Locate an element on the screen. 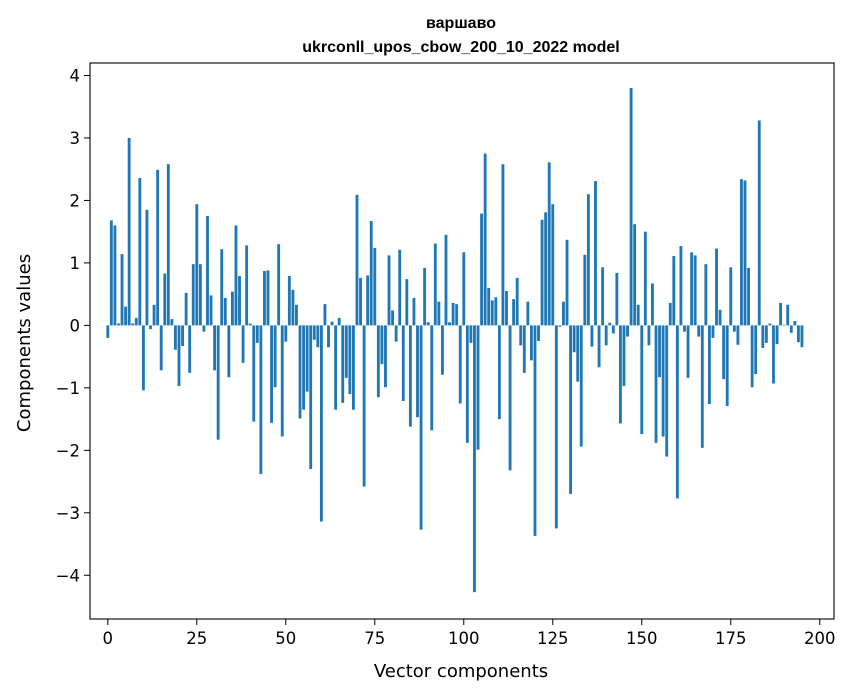 The image size is (847, 696). y-tick-label: 0 is located at coordinates (75, 325).